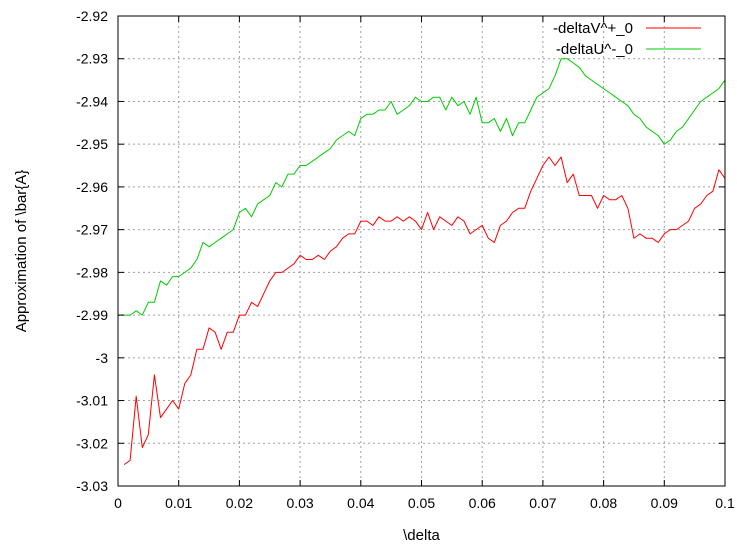 This screenshot has width=737, height=550. Describe the element at coordinates (92, 315) in the screenshot. I see `y-tick-label: -2.99` at that location.